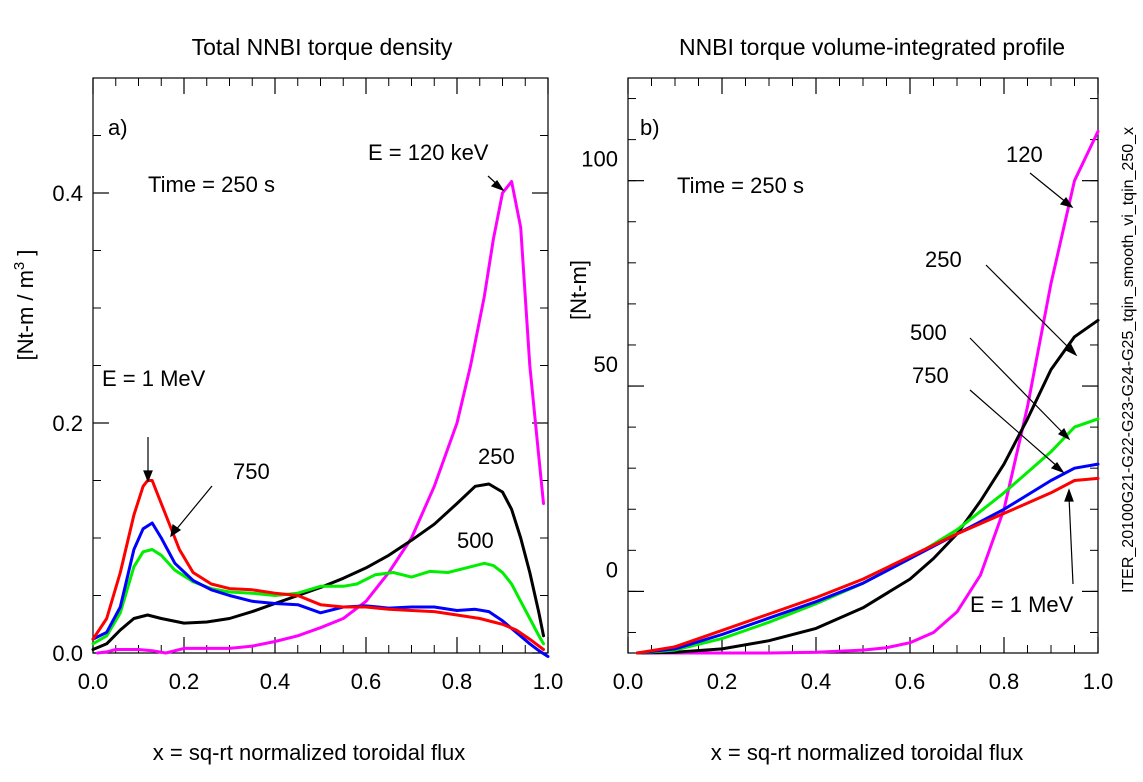 This screenshot has height=782, width=1143. Describe the element at coordinates (322, 47) in the screenshot. I see `panel-a-title: Total NNBI torque density` at that location.